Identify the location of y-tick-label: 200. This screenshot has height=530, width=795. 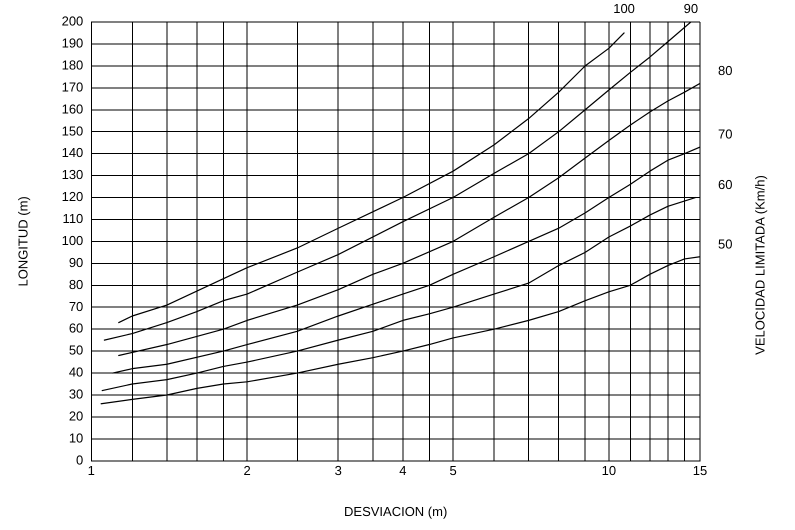
(73, 21).